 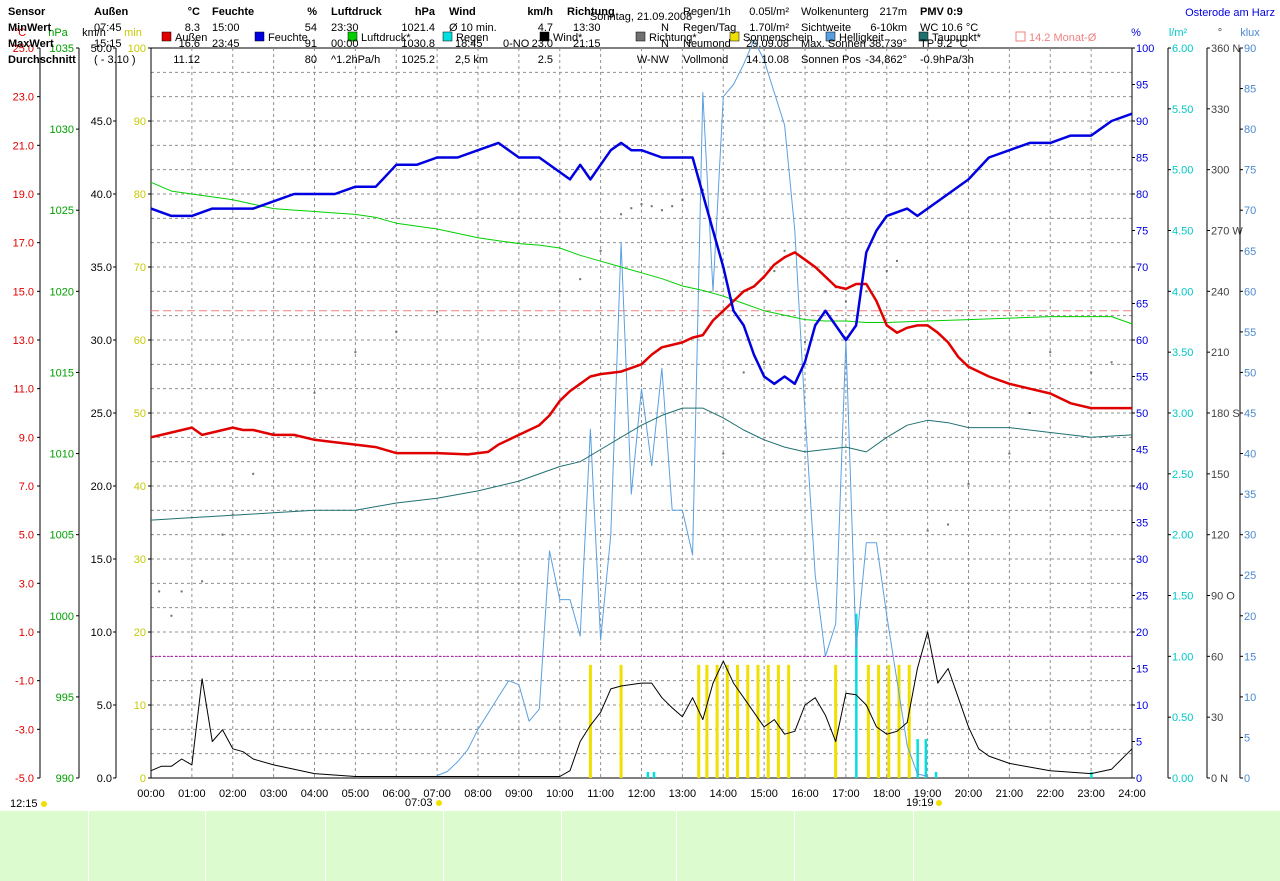 What do you see at coordinates (1225, 49) in the screenshot?
I see `axis-tick-label-dir: 360 N` at bounding box center [1225, 49].